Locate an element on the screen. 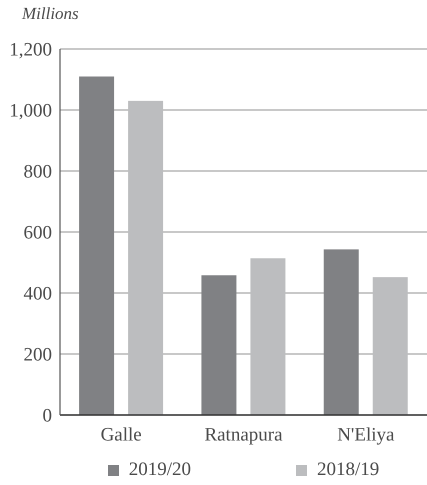 Image resolution: width=427 pixels, height=485 pixels. y-axis-title: Millions is located at coordinates (50, 14).